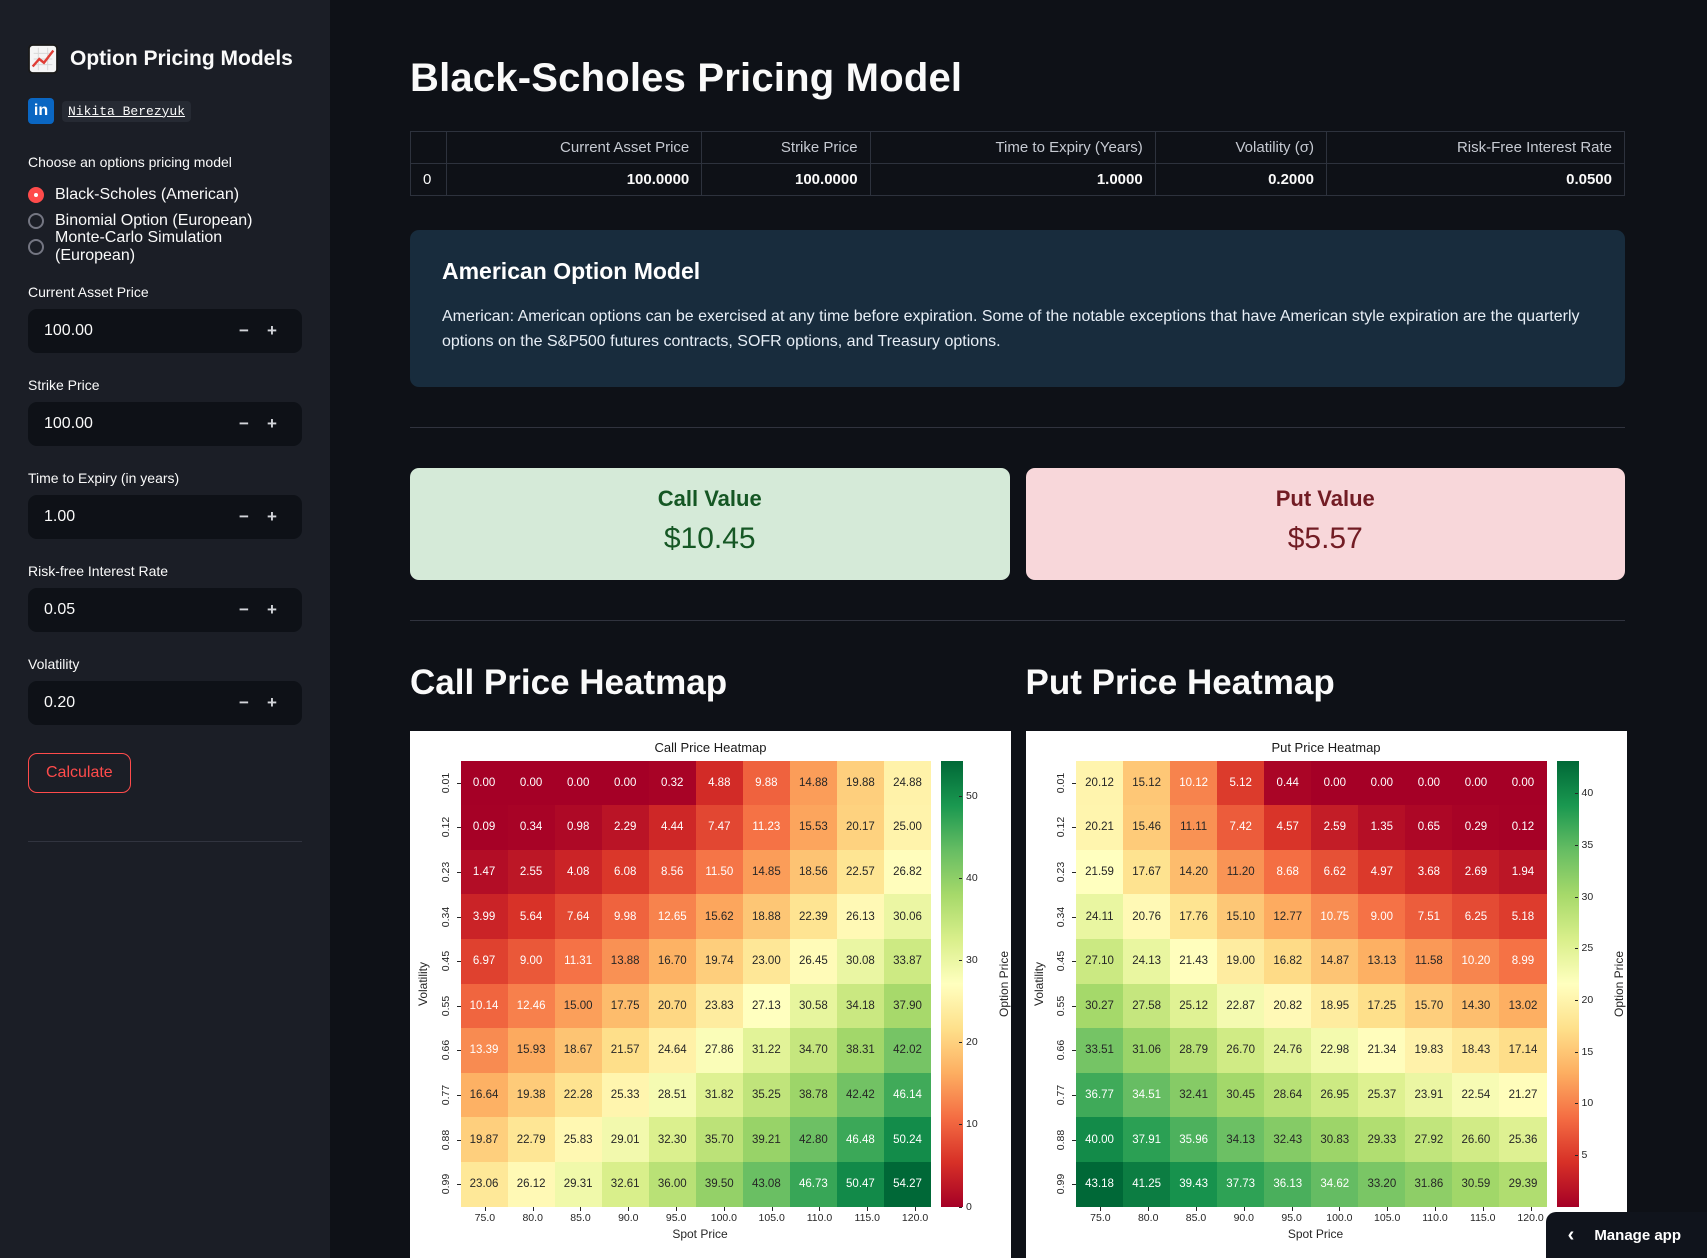  I want to click on heatmap-cell: 11.58, so click(1429, 961).